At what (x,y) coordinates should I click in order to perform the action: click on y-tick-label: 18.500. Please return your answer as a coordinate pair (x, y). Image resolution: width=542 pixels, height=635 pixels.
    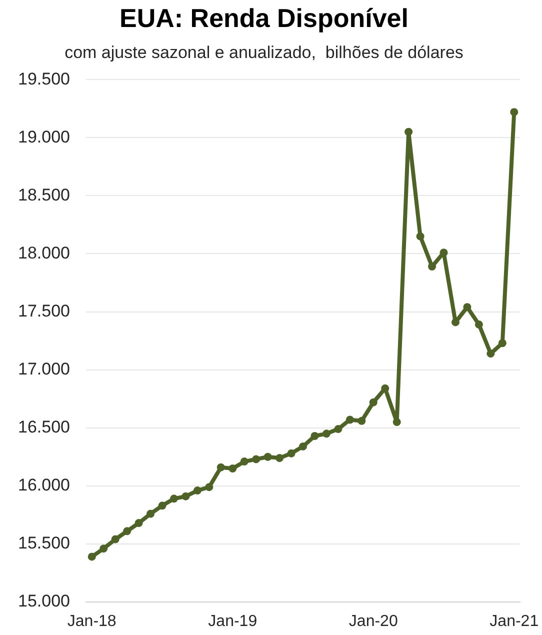
    Looking at the image, I should click on (44, 194).